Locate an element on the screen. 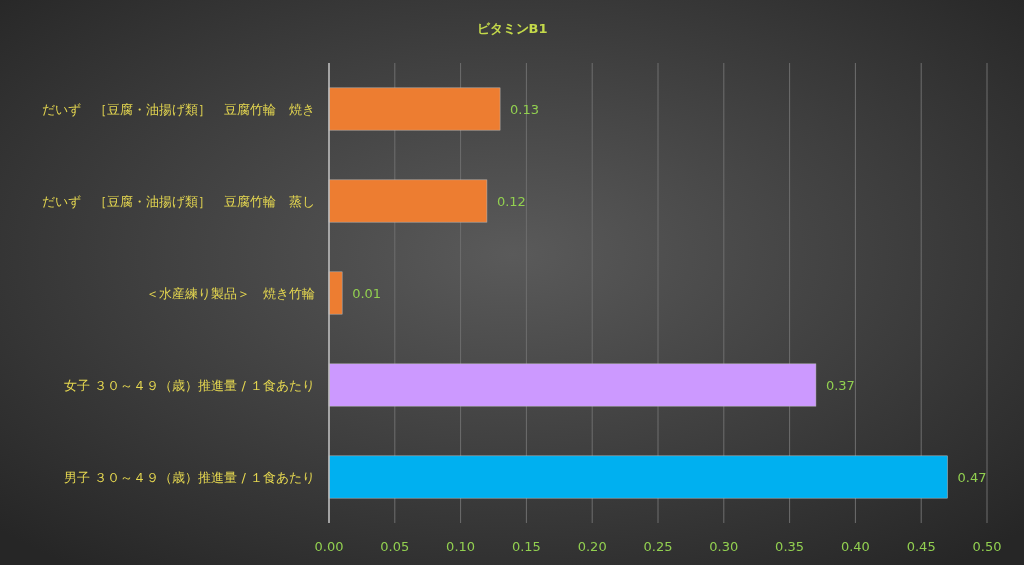 This screenshot has width=1024, height=565. x-tick-label: 0.15 is located at coordinates (526, 546).